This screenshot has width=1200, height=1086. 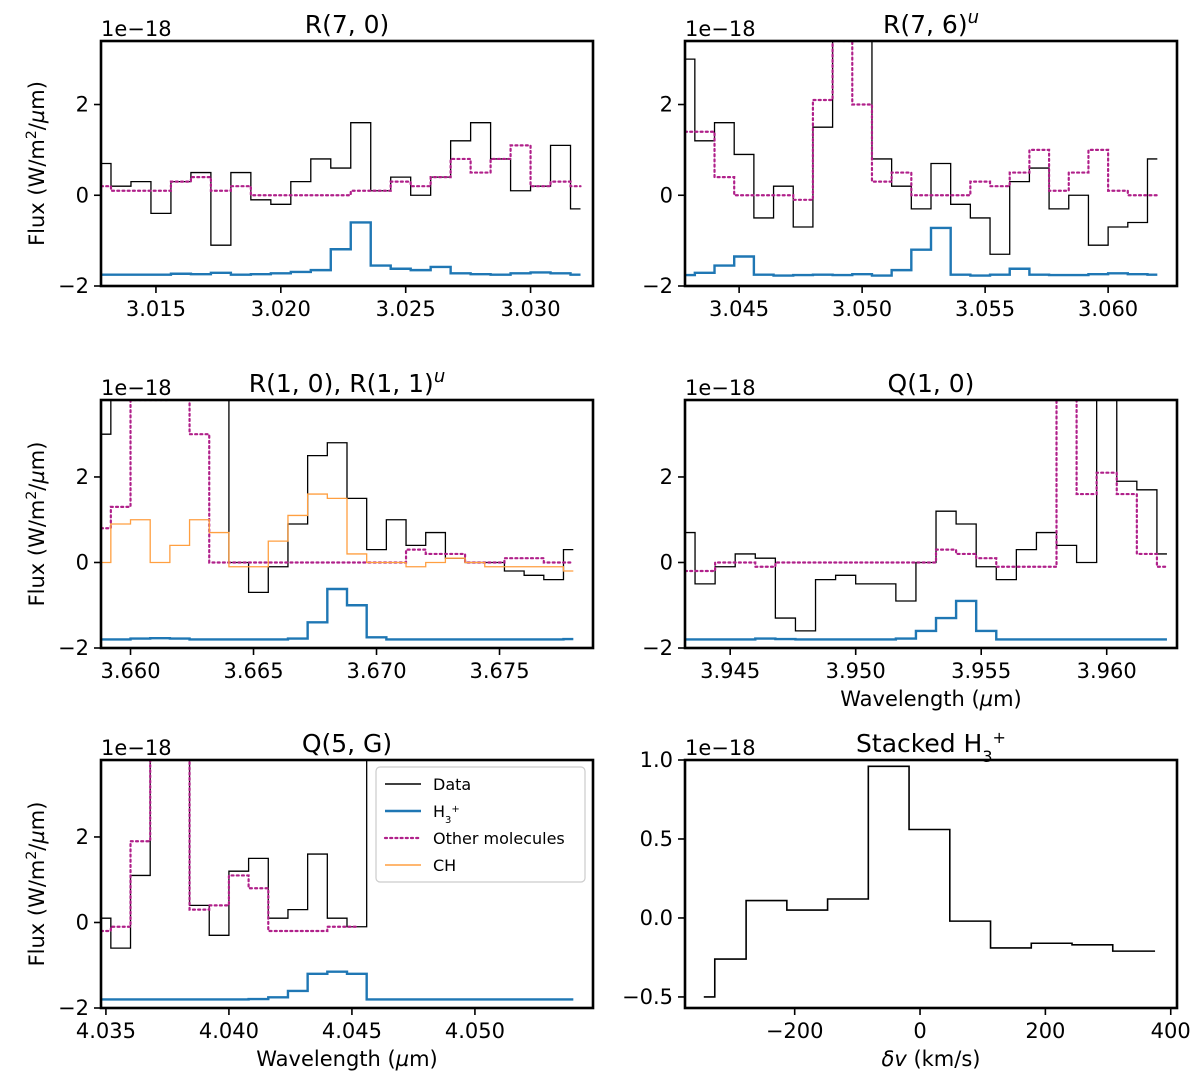 I want to click on x-axis-label: δv (km/s), so click(x=931, y=1059).